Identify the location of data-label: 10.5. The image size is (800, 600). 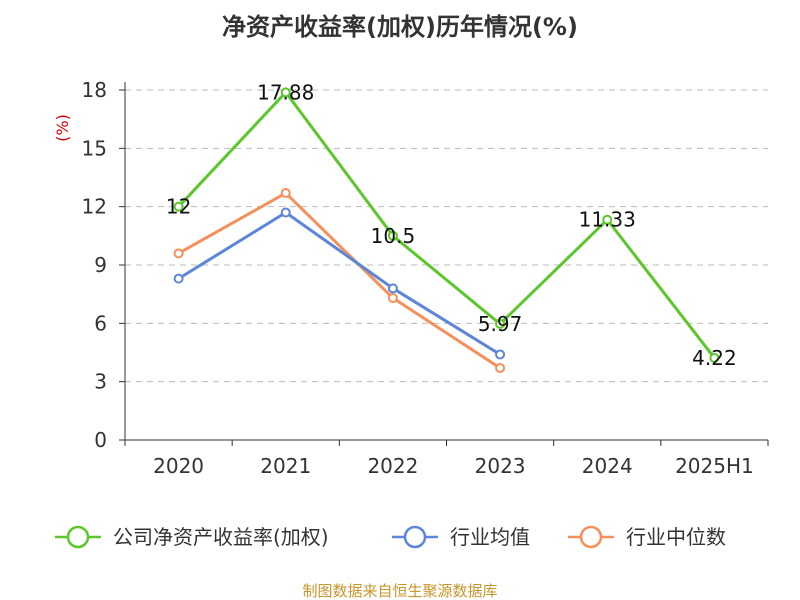
(393, 236).